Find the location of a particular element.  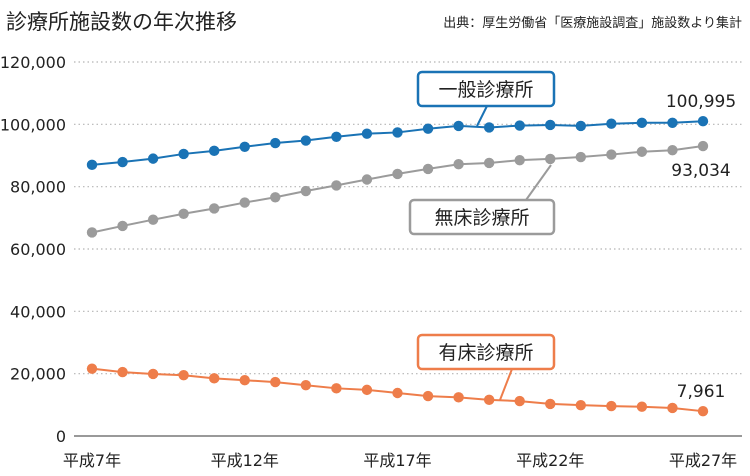

y-tick-label: 20,000 is located at coordinates (38, 374).